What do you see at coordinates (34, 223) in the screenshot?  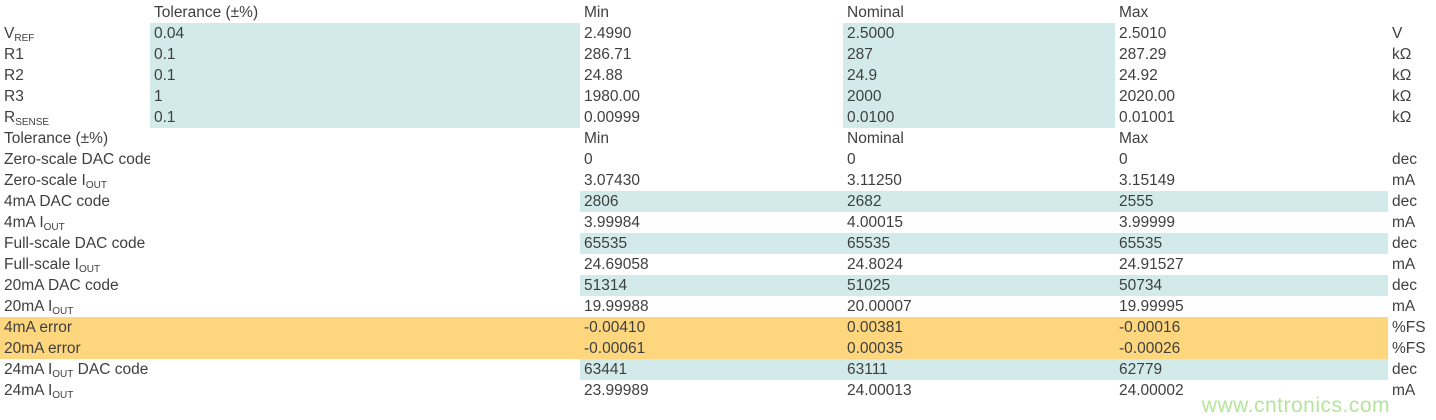 I see `row-label: 4mA IOUT` at bounding box center [34, 223].